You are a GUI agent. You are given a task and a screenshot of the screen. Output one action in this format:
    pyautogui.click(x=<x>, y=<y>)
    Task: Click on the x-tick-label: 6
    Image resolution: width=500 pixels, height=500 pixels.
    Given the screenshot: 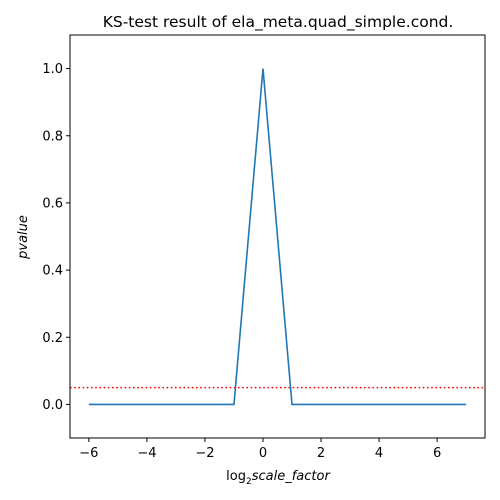 What is the action you would take?
    pyautogui.click(x=437, y=453)
    